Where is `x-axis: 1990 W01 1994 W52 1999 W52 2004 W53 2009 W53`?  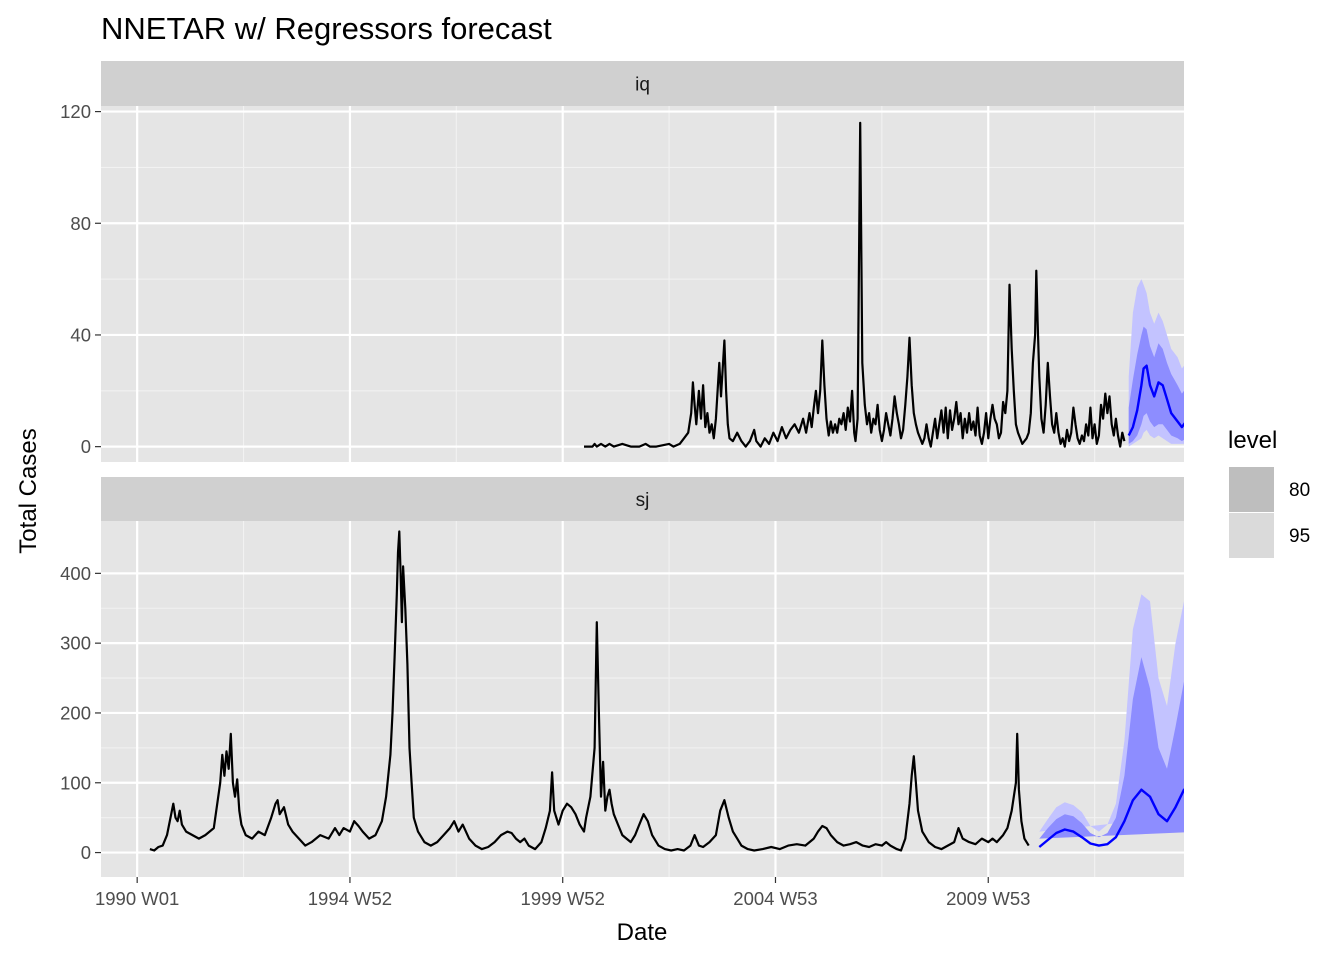
x-axis: 1990 W01 1994 W52 1999 W52 2004 W53 2009 W53 is located at coordinates (562, 893).